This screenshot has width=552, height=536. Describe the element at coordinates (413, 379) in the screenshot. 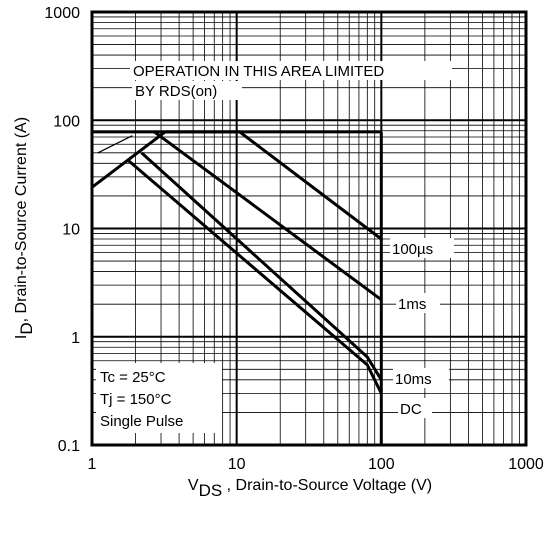

I see `label-10ms: 10ms` at that location.